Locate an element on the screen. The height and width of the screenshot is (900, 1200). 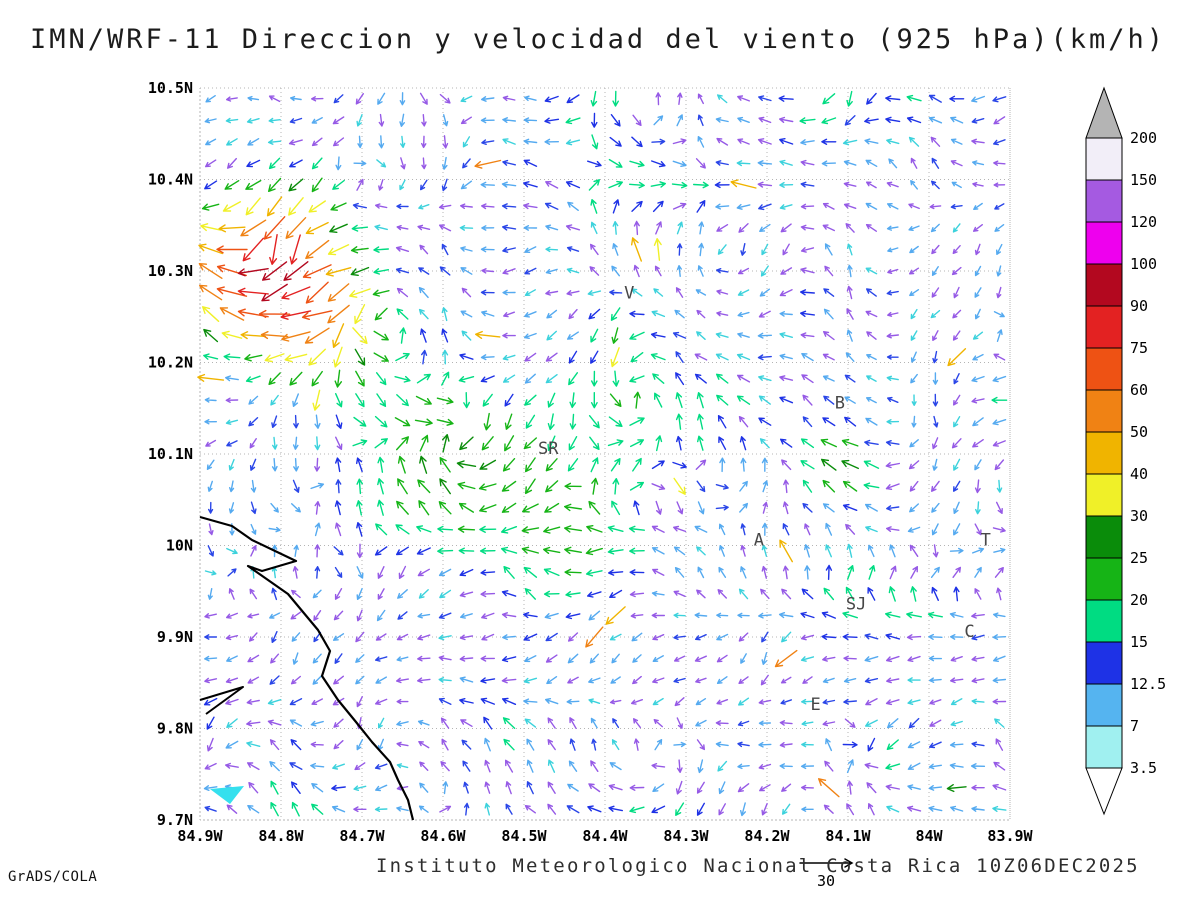
x-axis-tick-label: 84.1W is located at coordinates (848, 836).